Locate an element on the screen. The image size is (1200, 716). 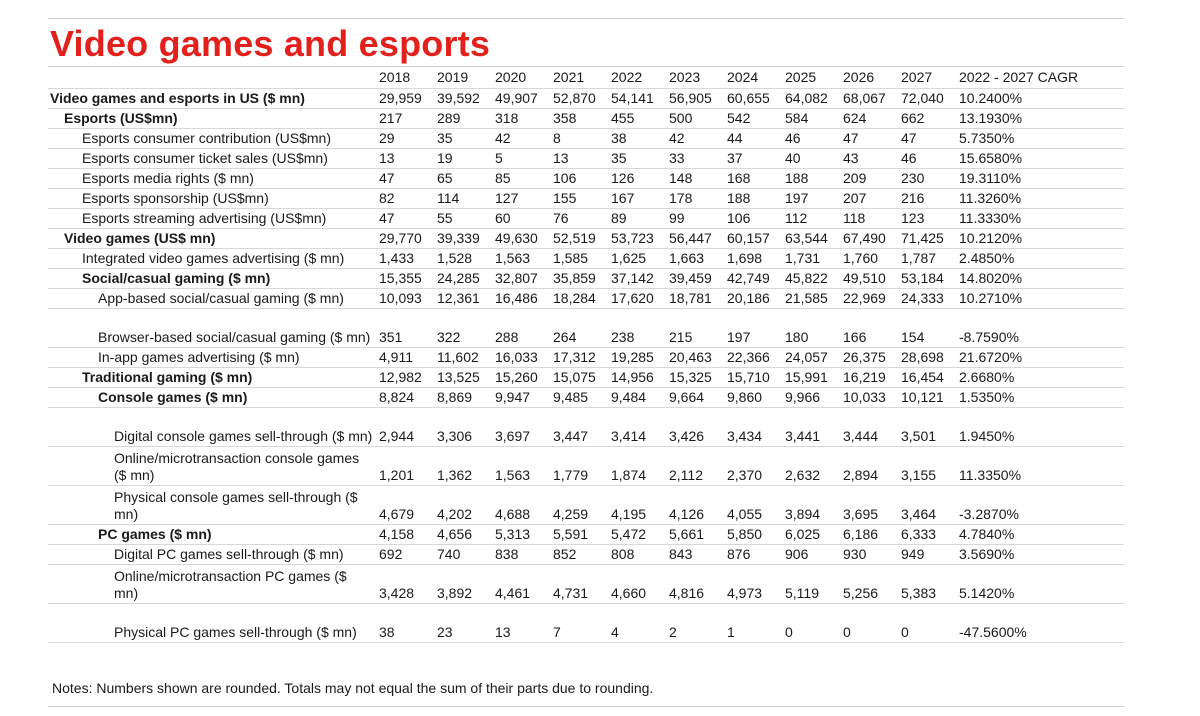
value-cell: 13 is located at coordinates (521, 623).